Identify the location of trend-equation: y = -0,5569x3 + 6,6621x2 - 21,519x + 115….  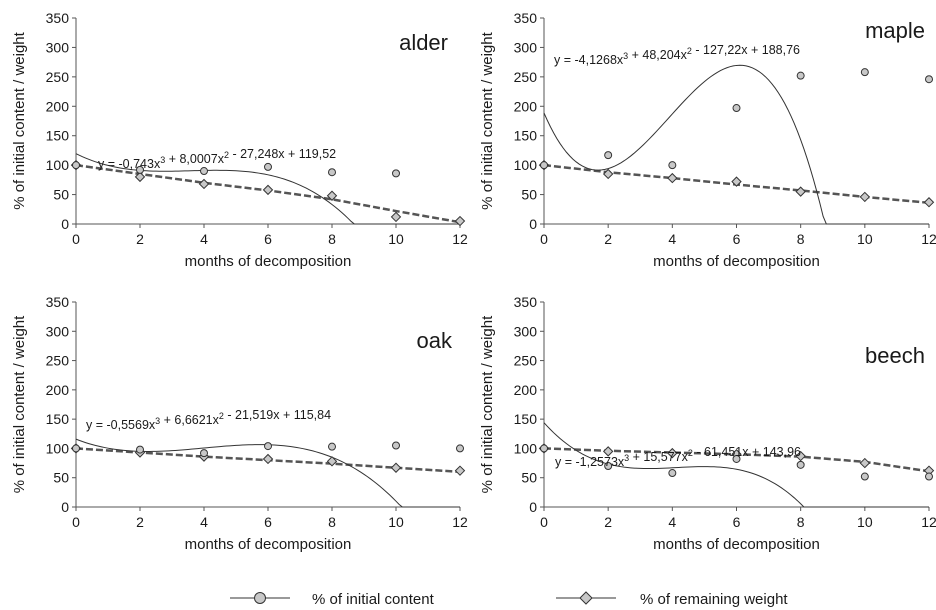
(208, 420).